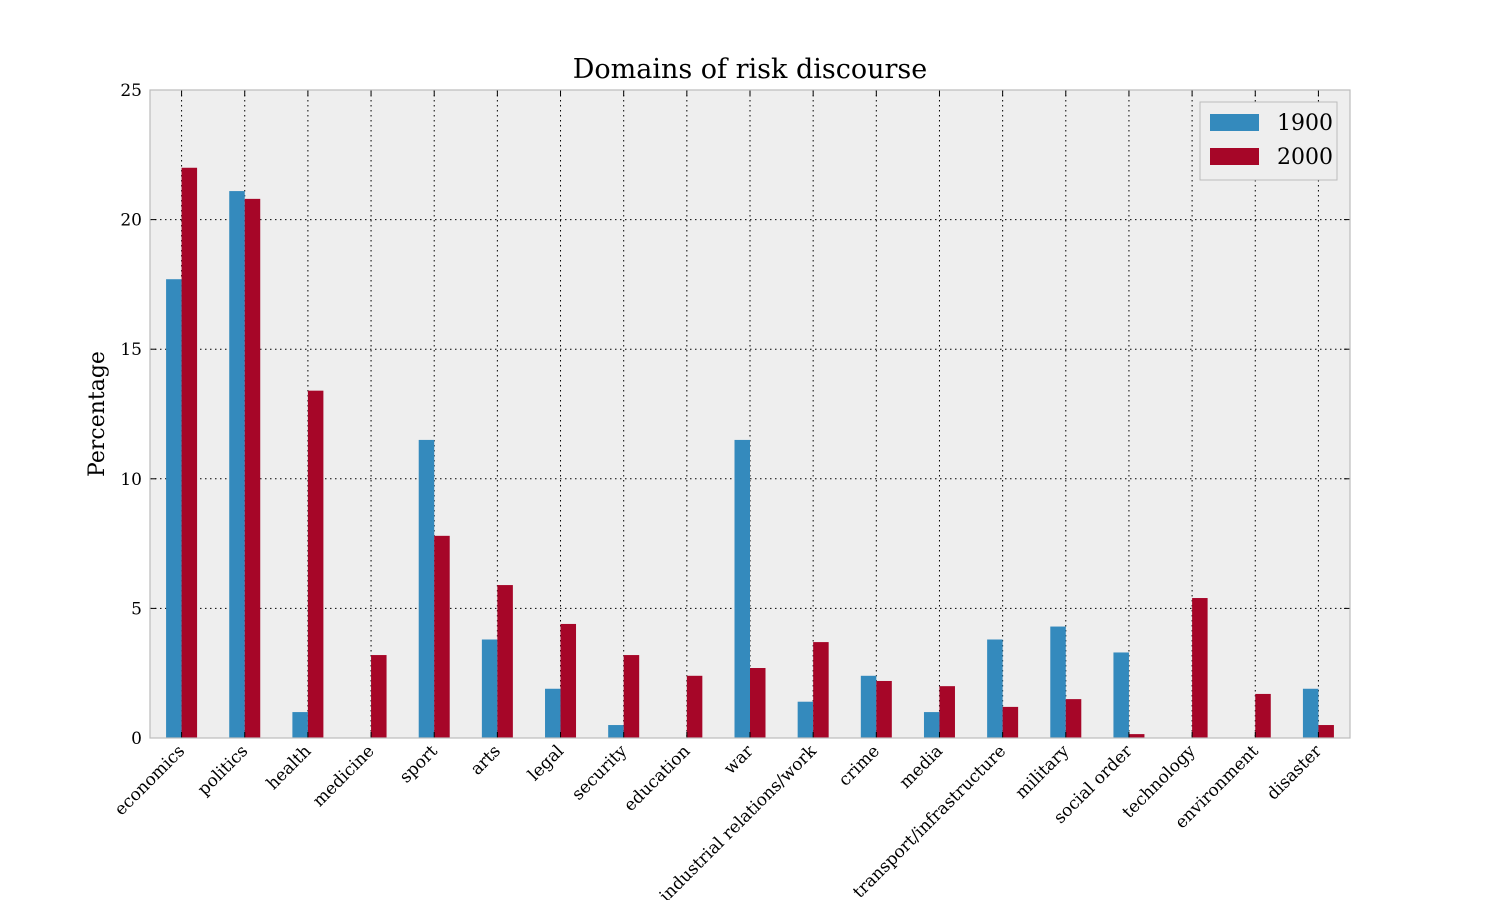 Image resolution: width=1500 pixels, height=900 pixels. I want to click on legend-label-2000: 2000, so click(1305, 157).